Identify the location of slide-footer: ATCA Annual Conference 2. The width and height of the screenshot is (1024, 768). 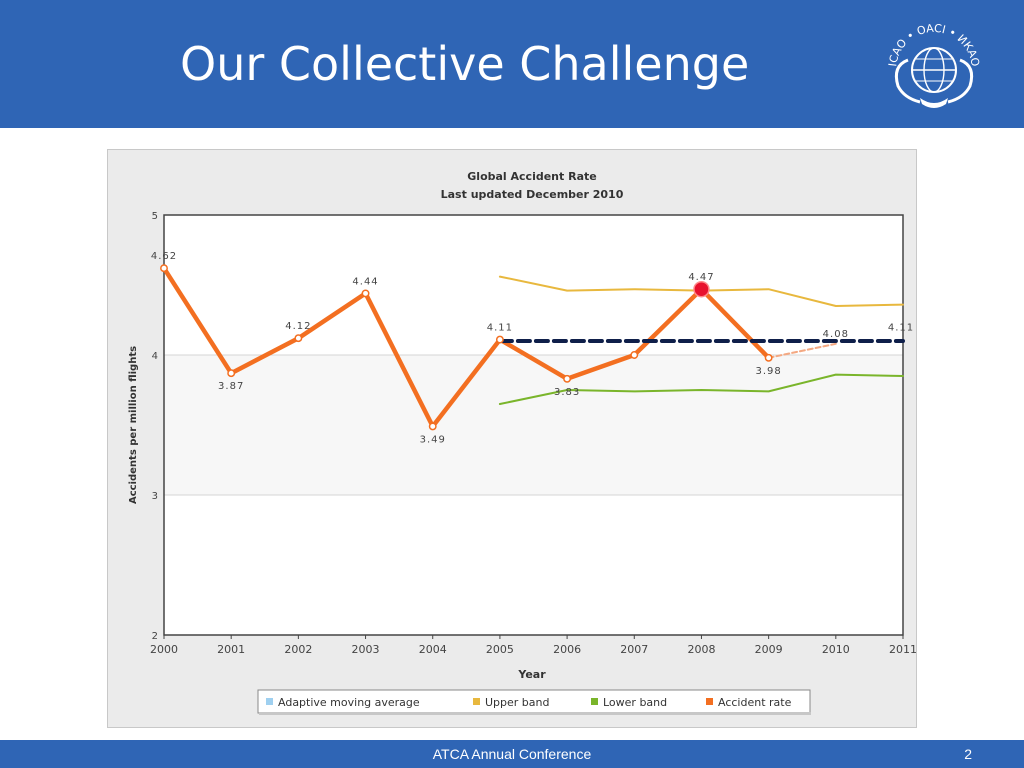
(512, 754).